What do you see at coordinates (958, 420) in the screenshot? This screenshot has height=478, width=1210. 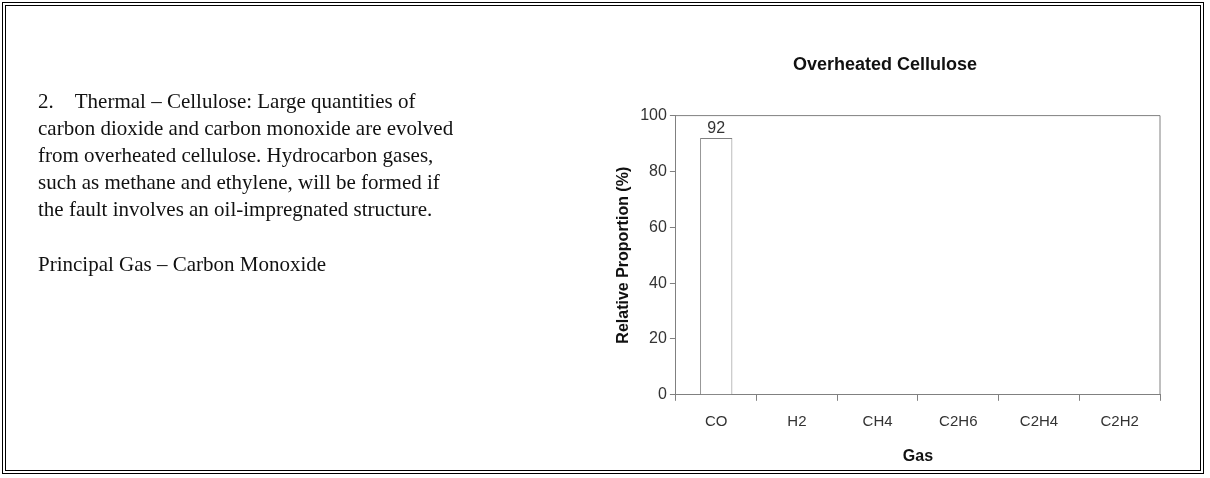 I see `x-tick-label: C2H6` at bounding box center [958, 420].